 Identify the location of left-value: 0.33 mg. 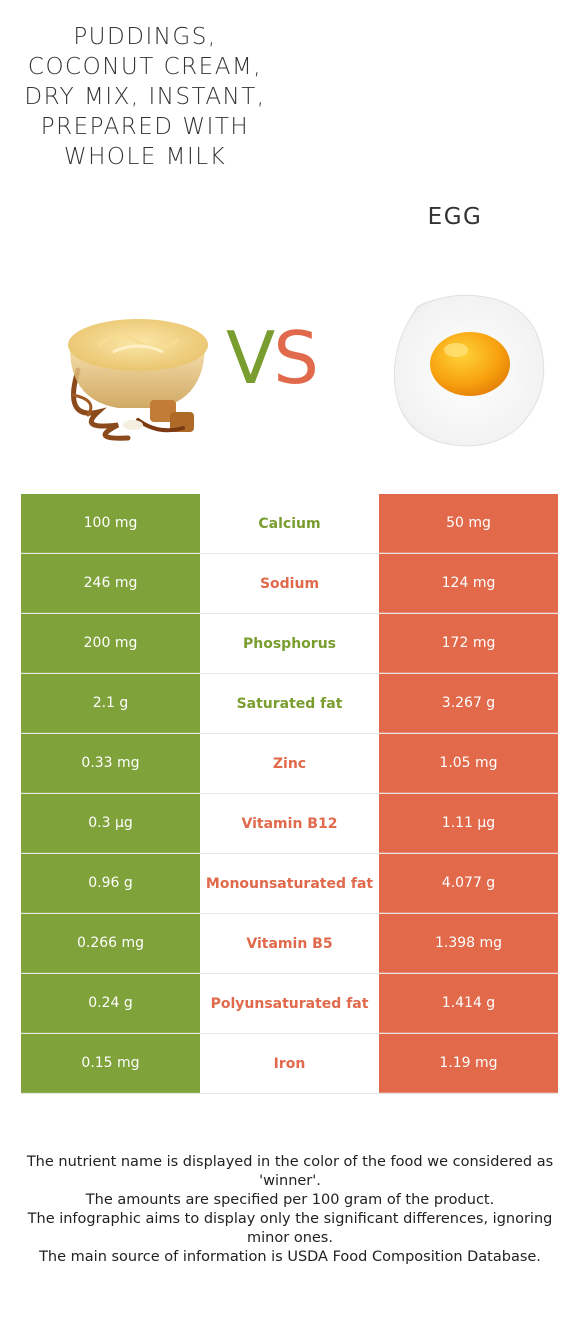
(110, 763).